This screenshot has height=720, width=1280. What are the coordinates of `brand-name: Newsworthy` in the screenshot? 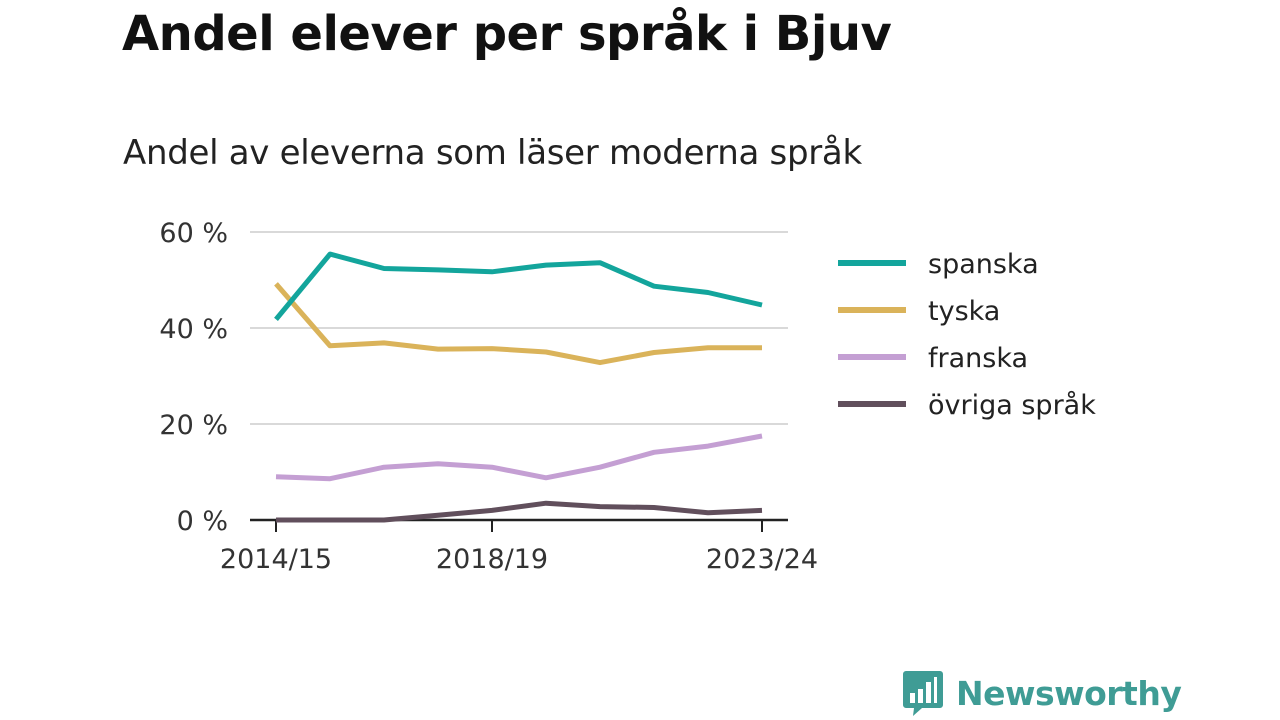 It's located at (1069, 693).